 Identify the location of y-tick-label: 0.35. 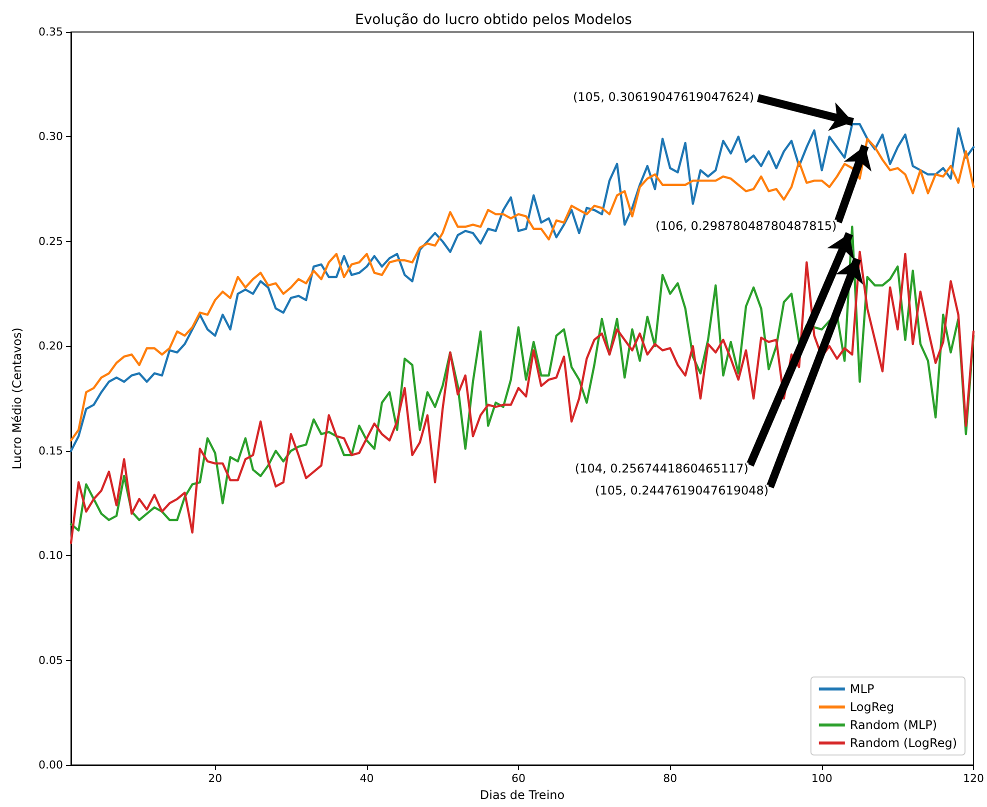
(50, 32).